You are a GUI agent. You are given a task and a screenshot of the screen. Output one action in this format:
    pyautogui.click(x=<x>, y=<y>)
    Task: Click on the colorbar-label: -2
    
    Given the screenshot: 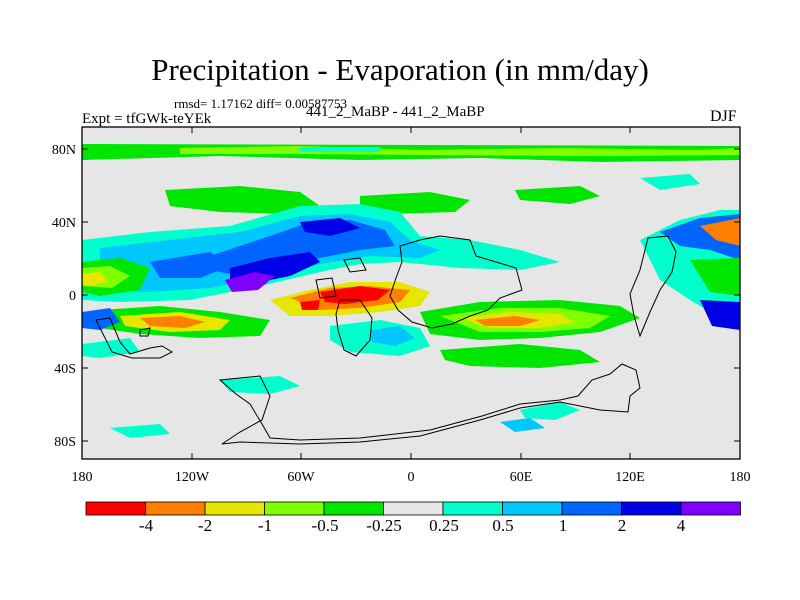 What is the action you would take?
    pyautogui.click(x=205, y=525)
    